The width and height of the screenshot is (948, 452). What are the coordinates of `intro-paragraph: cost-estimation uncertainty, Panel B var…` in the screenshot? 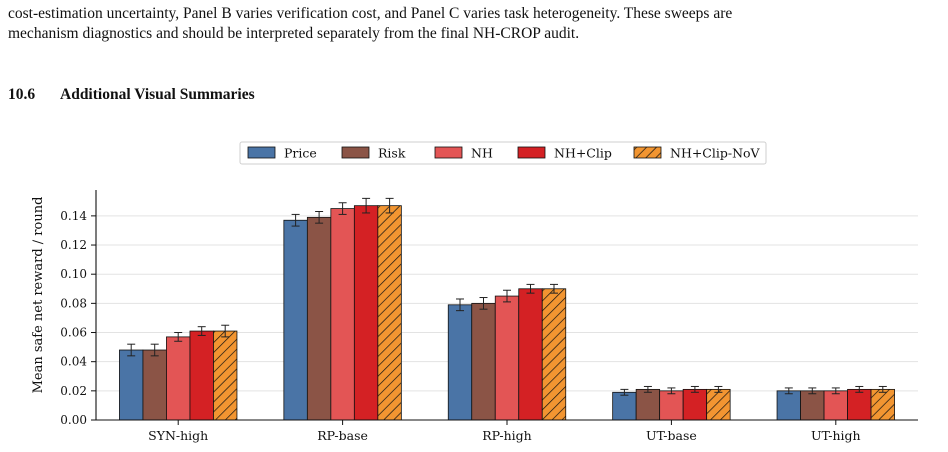 It's located at (476, 24).